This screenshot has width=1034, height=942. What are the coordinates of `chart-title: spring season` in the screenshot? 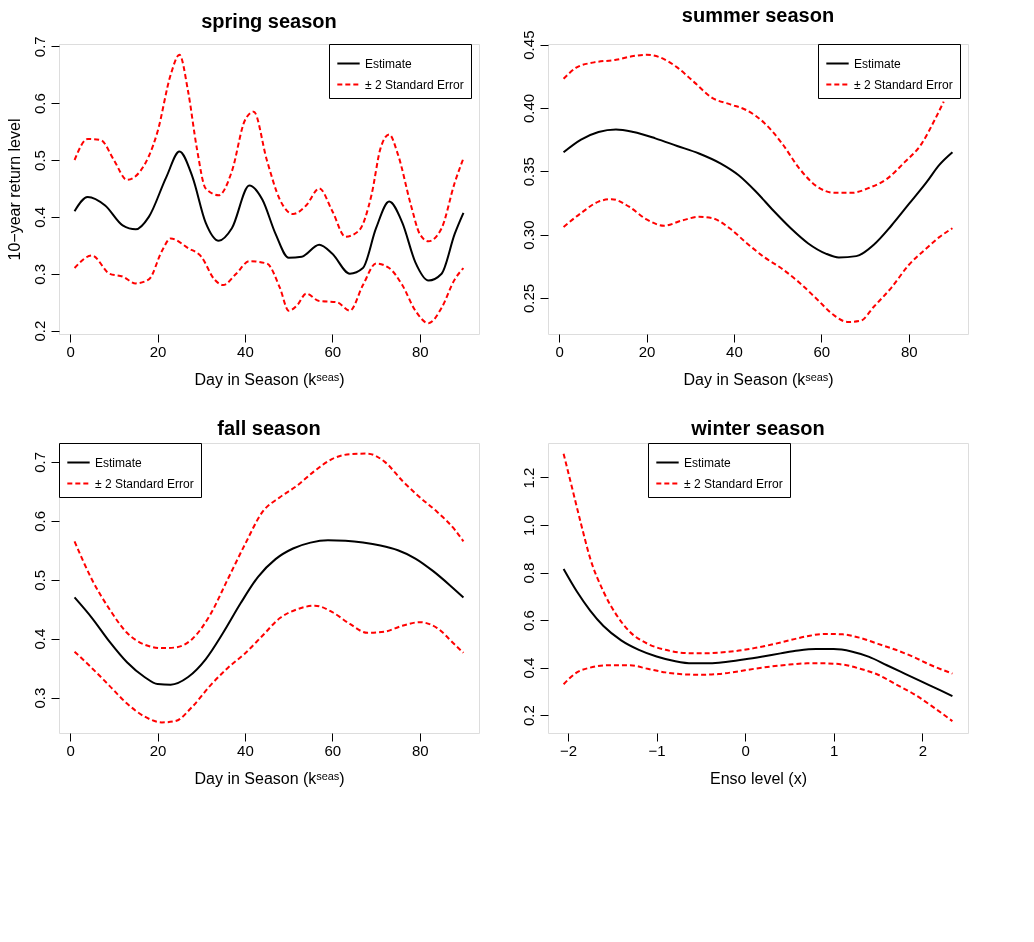 It's located at (269, 20).